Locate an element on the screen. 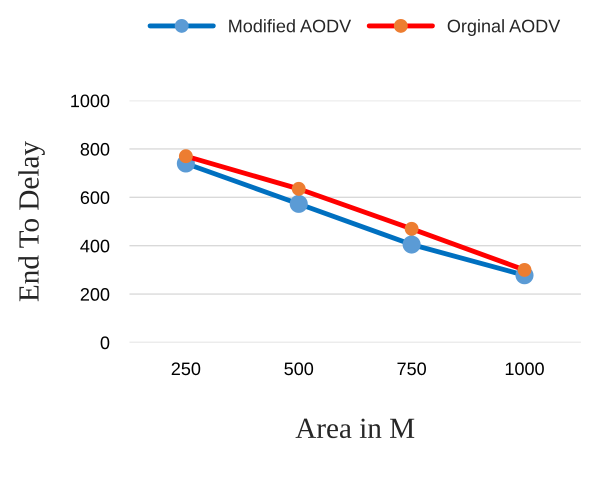 The width and height of the screenshot is (602, 479). y-axis-title: End To Delay is located at coordinates (31, 221).